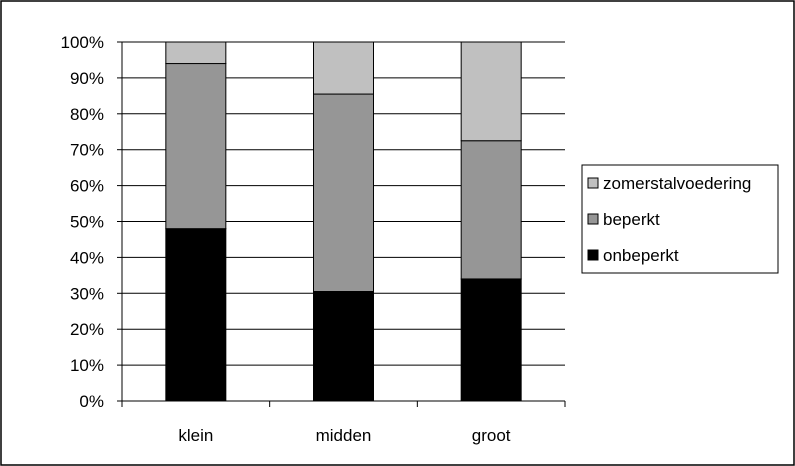 The width and height of the screenshot is (795, 466). What do you see at coordinates (196, 53) in the screenshot?
I see `bar-segment-zomerstalvoedering-klein` at bounding box center [196, 53].